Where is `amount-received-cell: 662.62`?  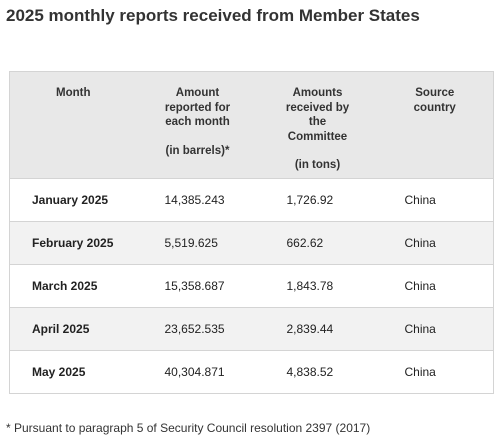
amount-received-cell: 662.62 is located at coordinates (317, 243).